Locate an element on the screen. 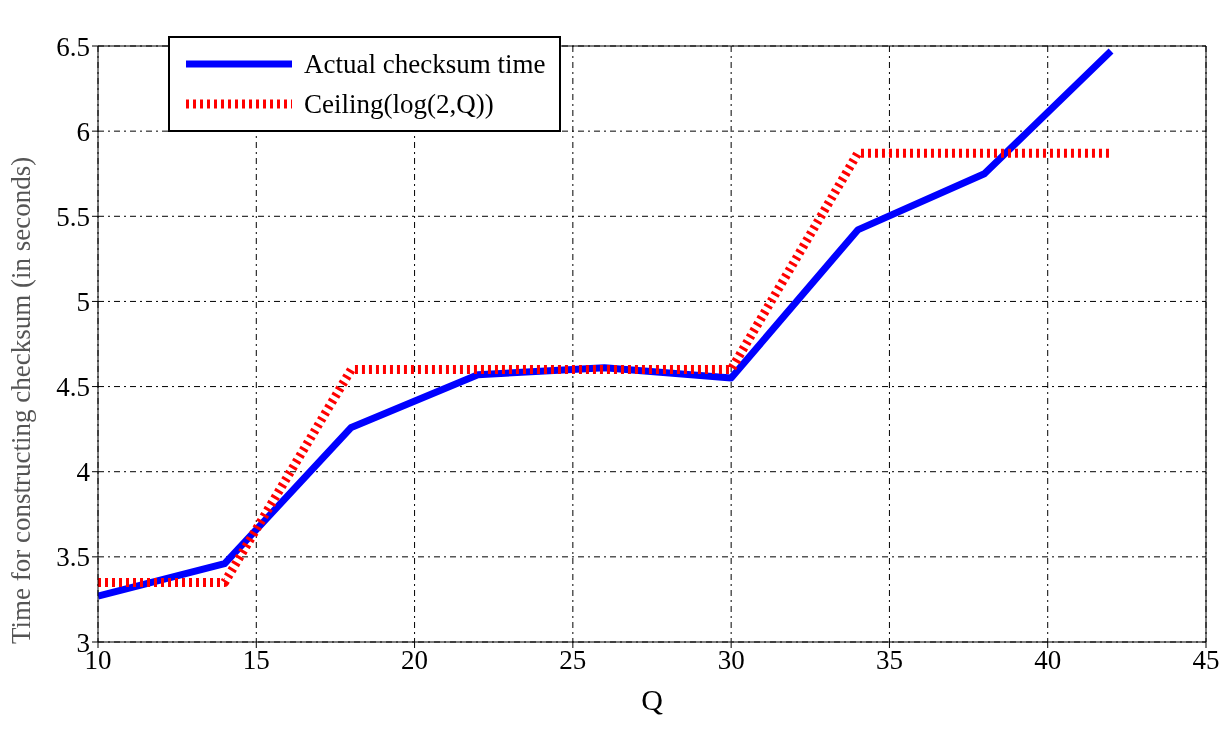  x-tick-label: 25 is located at coordinates (573, 660).